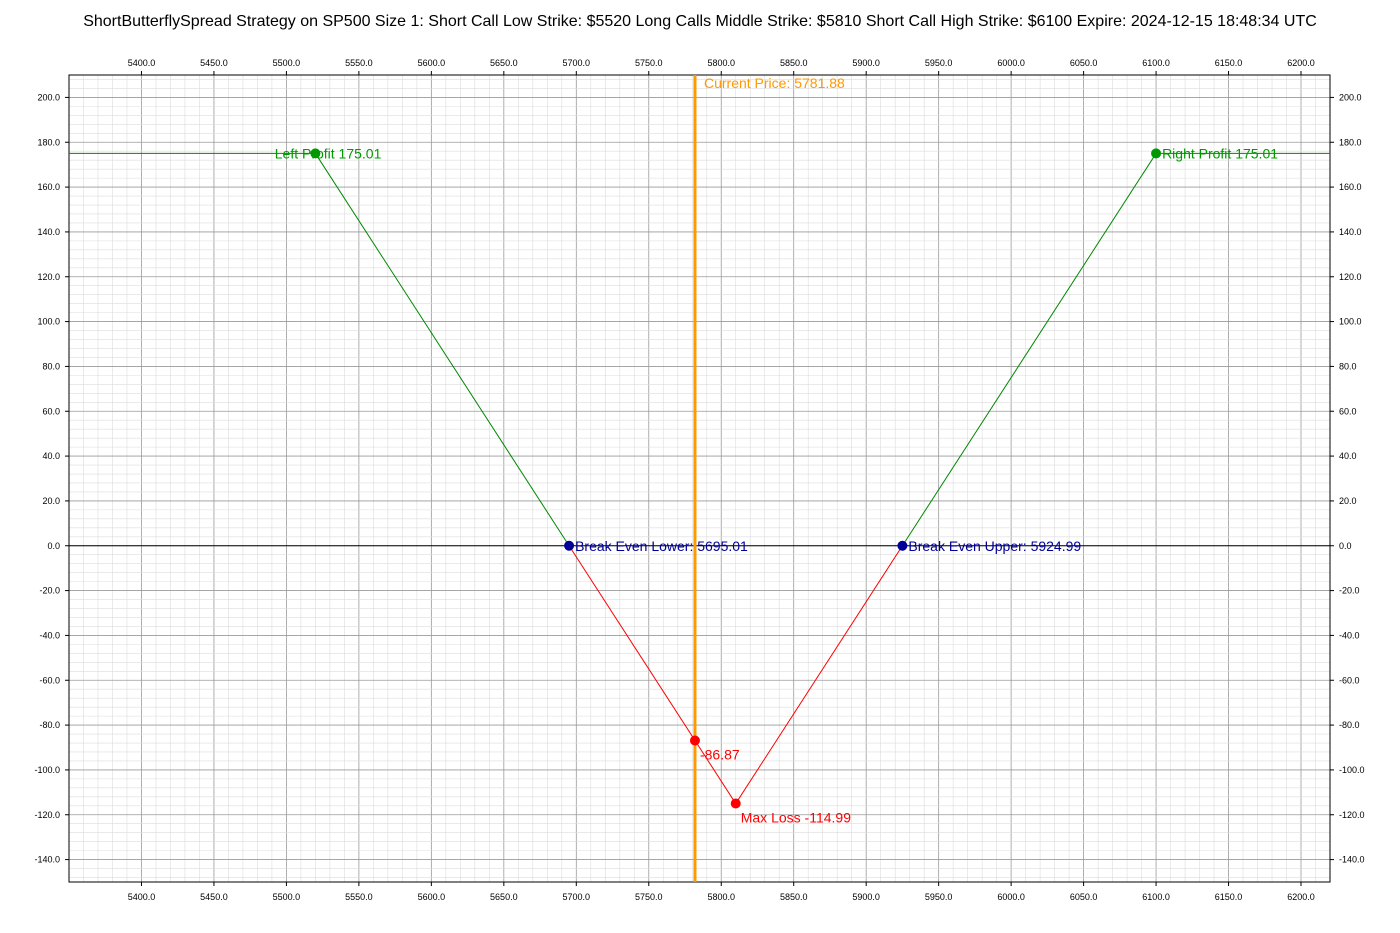  What do you see at coordinates (1350, 322) in the screenshot?
I see `y-tick-label-right: 100.0` at bounding box center [1350, 322].